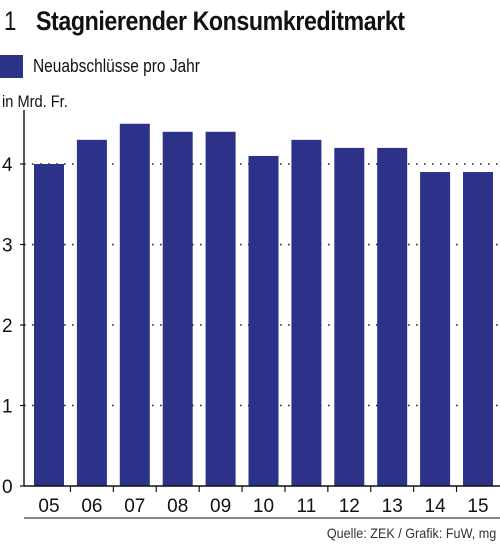 This screenshot has height=545, width=500. Describe the element at coordinates (35, 101) in the screenshot. I see `unit-label: in Mrd. Fr.` at that location.